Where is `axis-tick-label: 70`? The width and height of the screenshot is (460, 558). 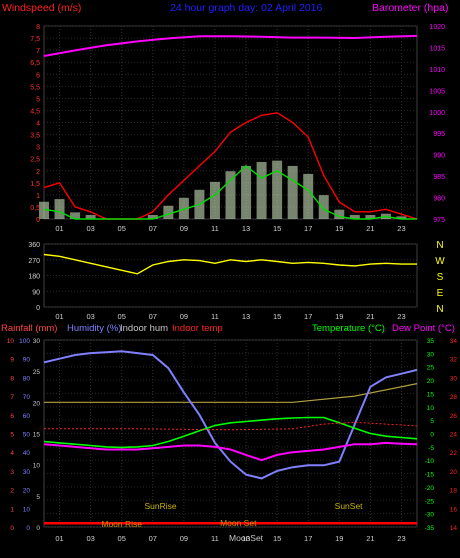 axis-tick-label: 70 is located at coordinates (27, 397).